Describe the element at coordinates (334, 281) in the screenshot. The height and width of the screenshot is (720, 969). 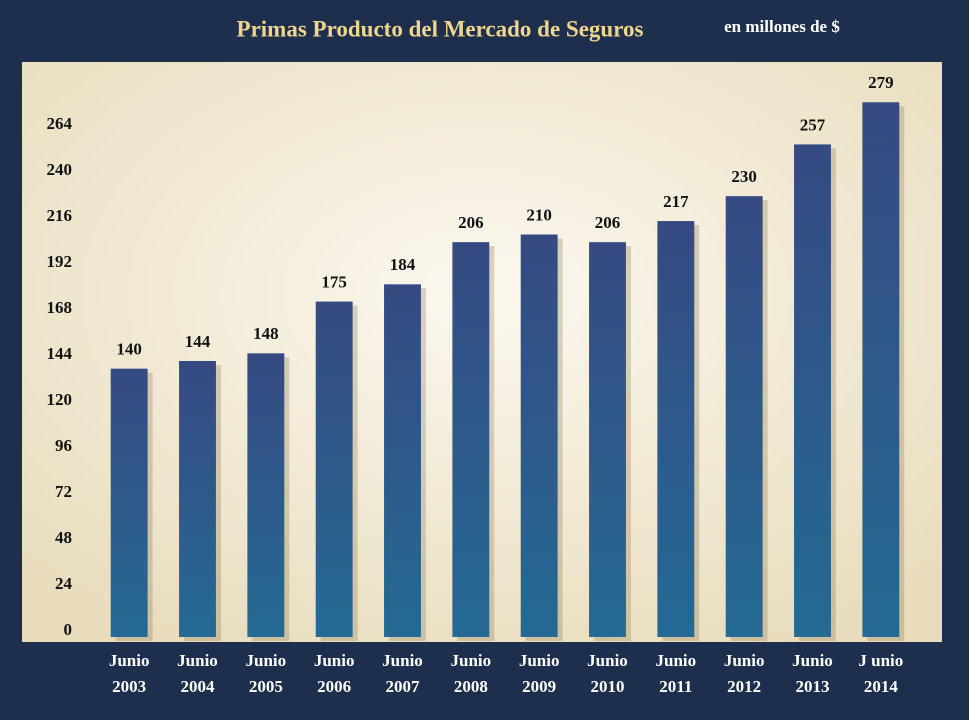
I see `value-label: 175` at that location.